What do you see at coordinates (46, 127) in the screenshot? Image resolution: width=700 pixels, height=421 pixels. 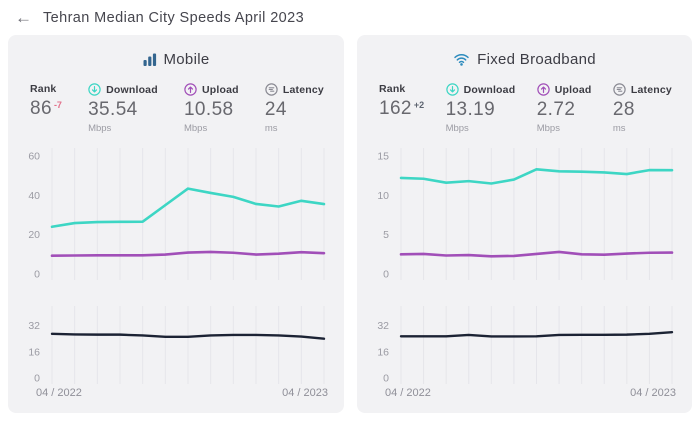 I see `mobile-rank-unit` at bounding box center [46, 127].